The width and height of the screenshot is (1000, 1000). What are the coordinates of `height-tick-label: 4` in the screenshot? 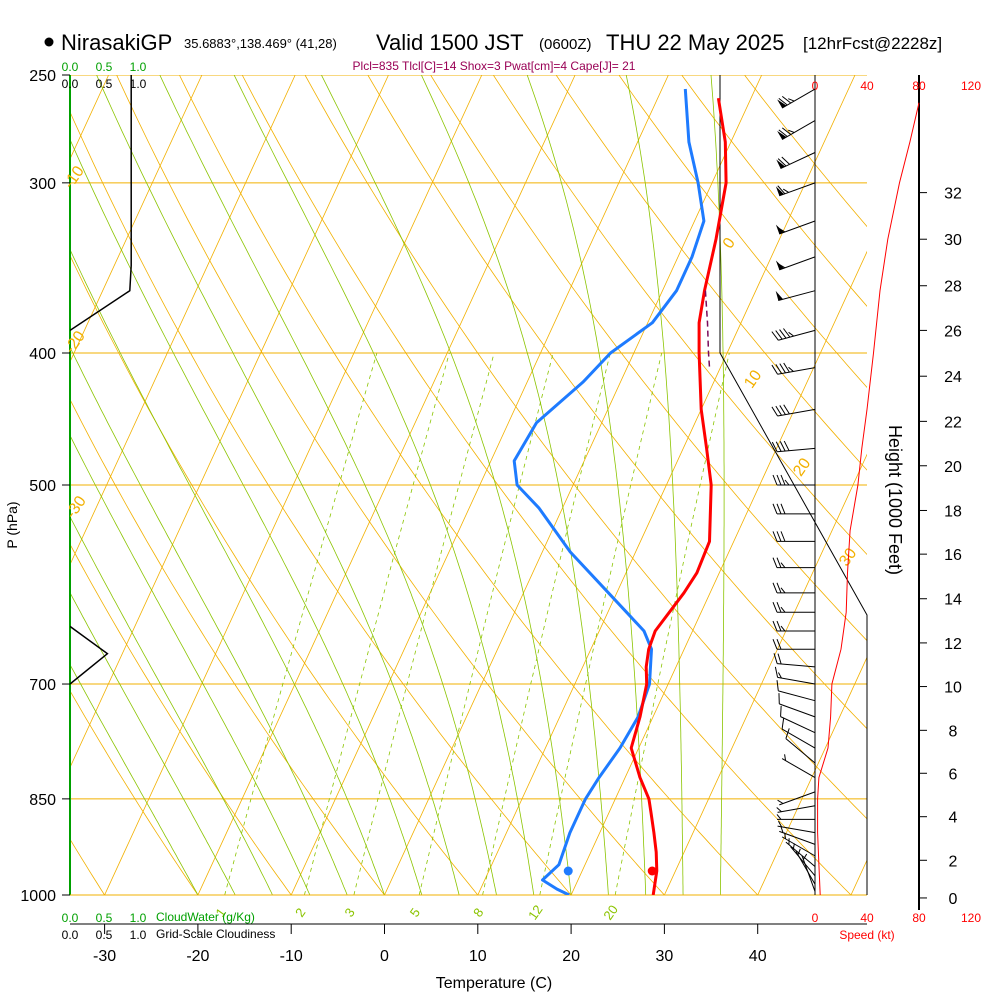 It's located at (953, 818).